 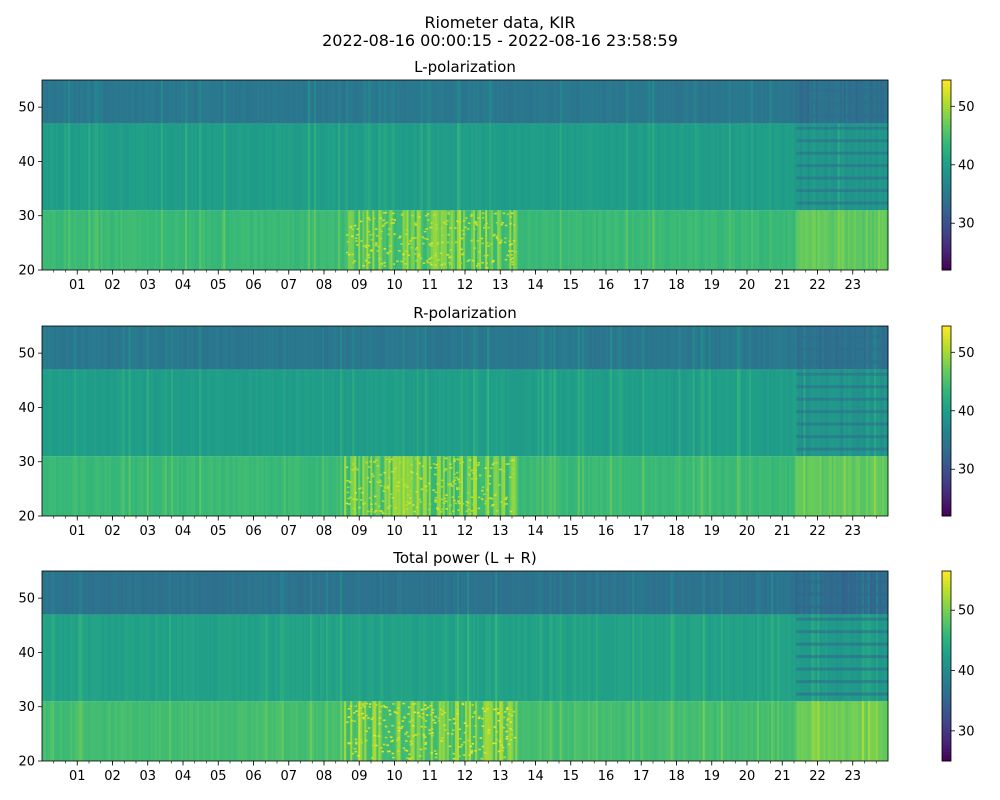 I want to click on x-tick-label: 20, so click(x=747, y=285).